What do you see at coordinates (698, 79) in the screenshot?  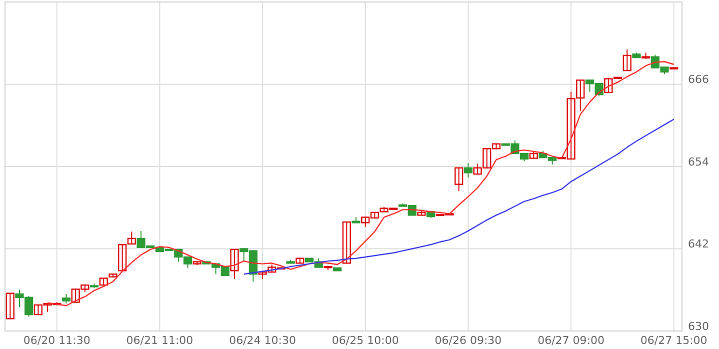 I see `y-tick-label: 666` at bounding box center [698, 79].